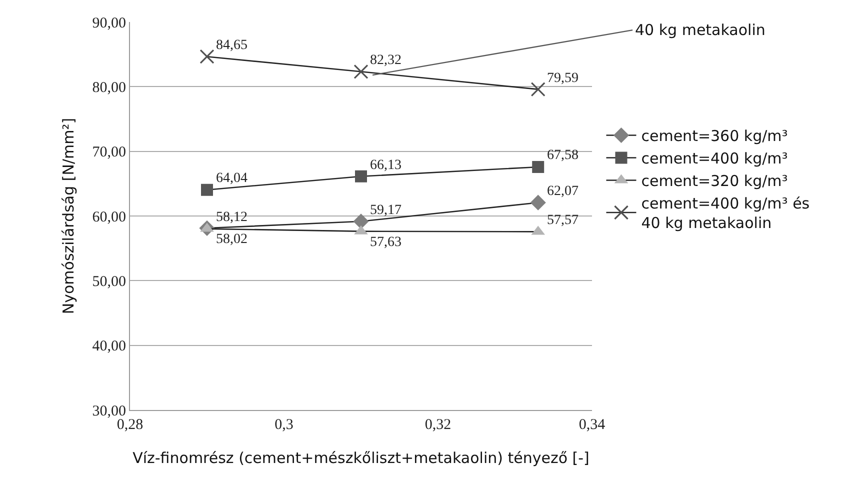 The width and height of the screenshot is (849, 486). Describe the element at coordinates (130, 425) in the screenshot. I see `x-tick-label: 0,28` at that location.